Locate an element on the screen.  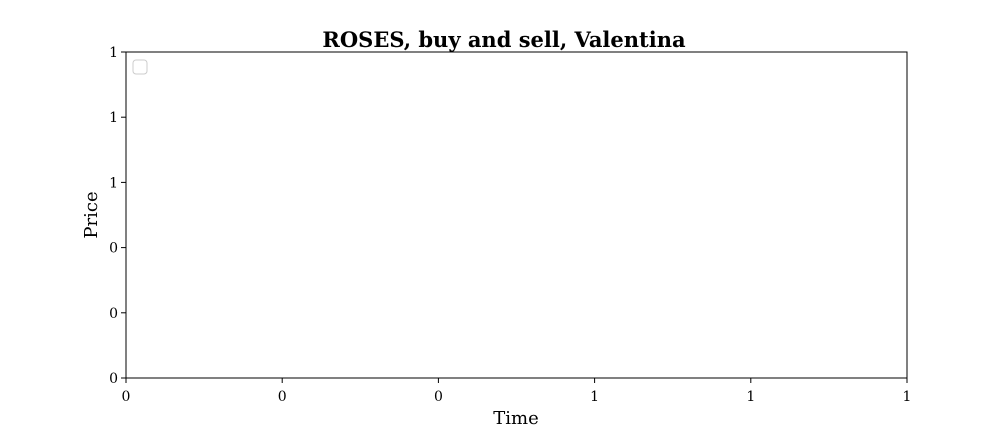
legend-box is located at coordinates (140, 67).